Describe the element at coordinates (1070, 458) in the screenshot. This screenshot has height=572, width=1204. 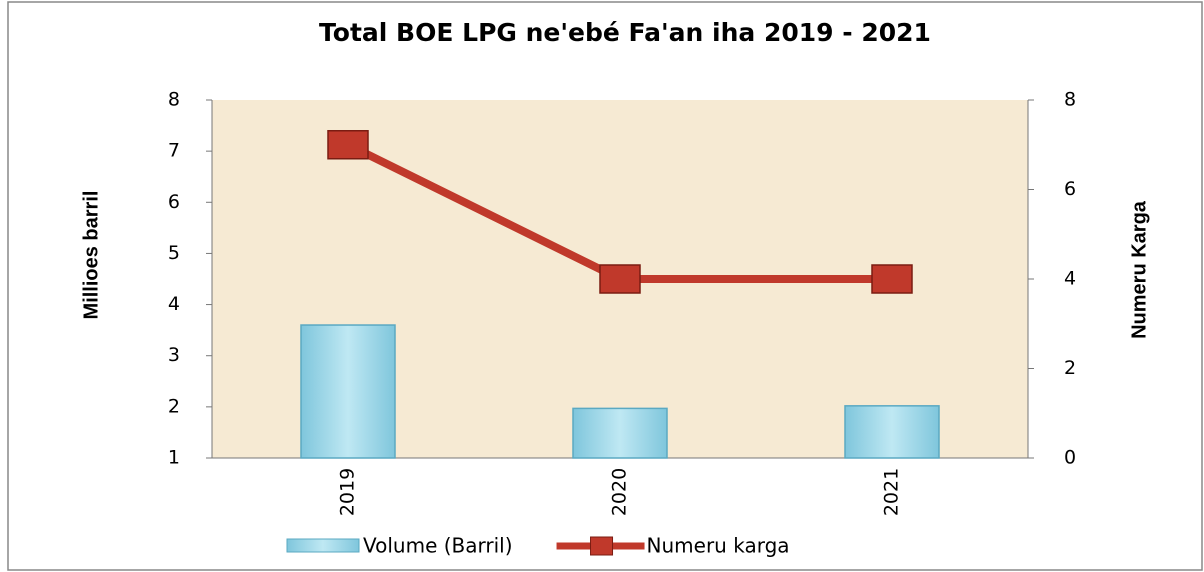
I see `y2-tick-label: 0` at that location.